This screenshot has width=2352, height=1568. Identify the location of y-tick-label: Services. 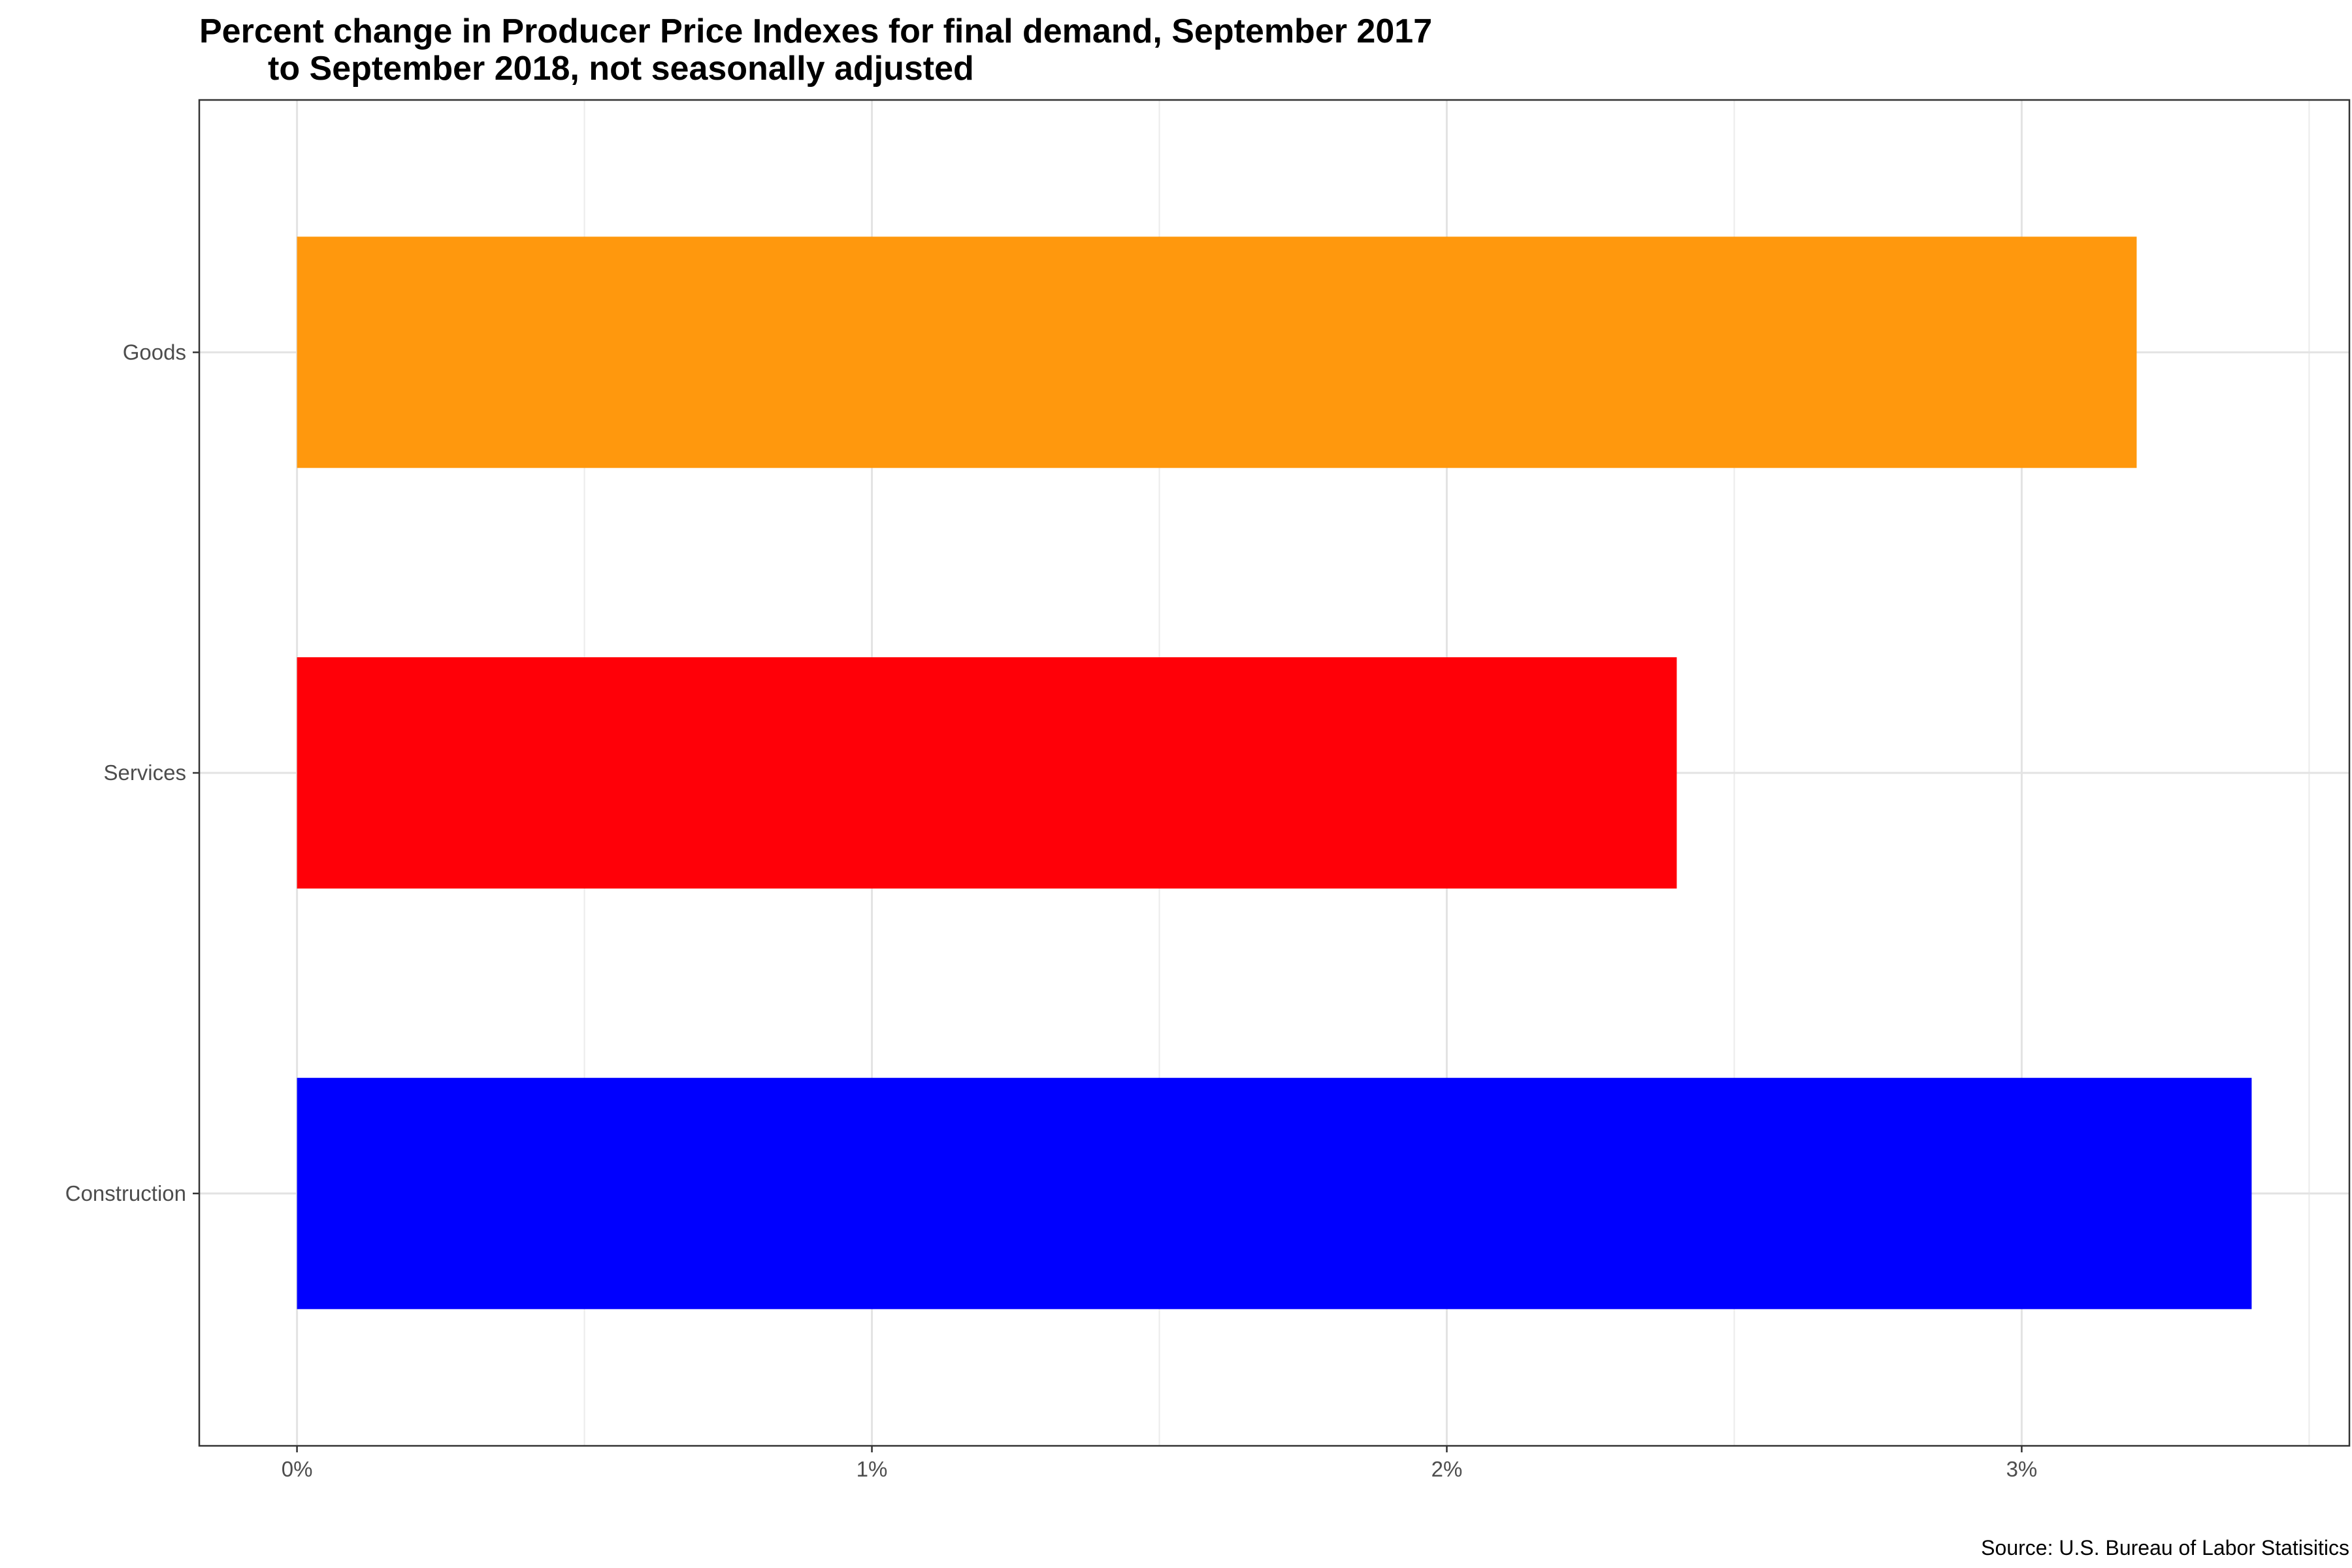
(144, 772).